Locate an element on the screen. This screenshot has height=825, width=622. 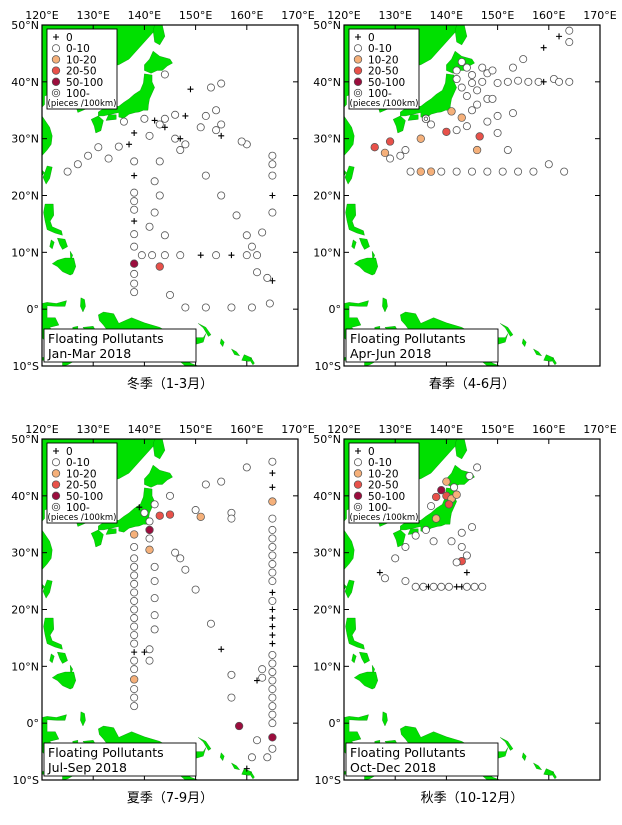
y-tick-label: 30°N is located at coordinates (327, 139).